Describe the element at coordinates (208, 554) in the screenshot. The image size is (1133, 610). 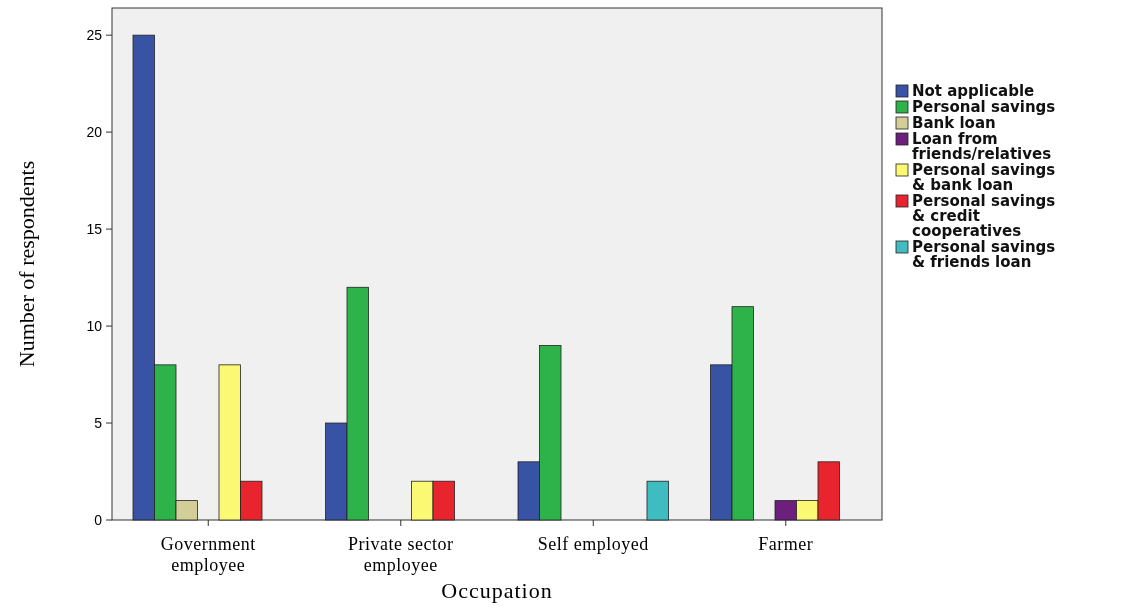
I see `x-tick-label: Government employee` at that location.